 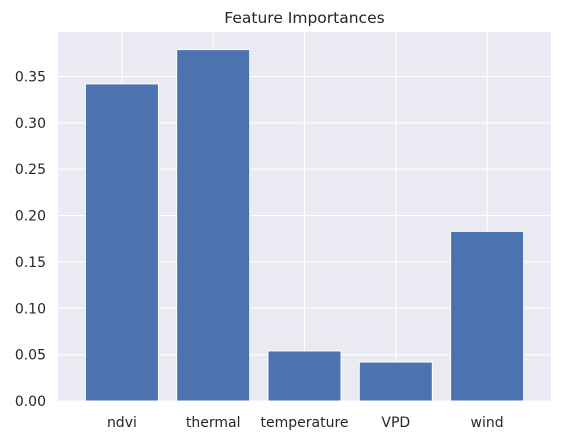 I want to click on bar-wind, so click(x=487, y=316).